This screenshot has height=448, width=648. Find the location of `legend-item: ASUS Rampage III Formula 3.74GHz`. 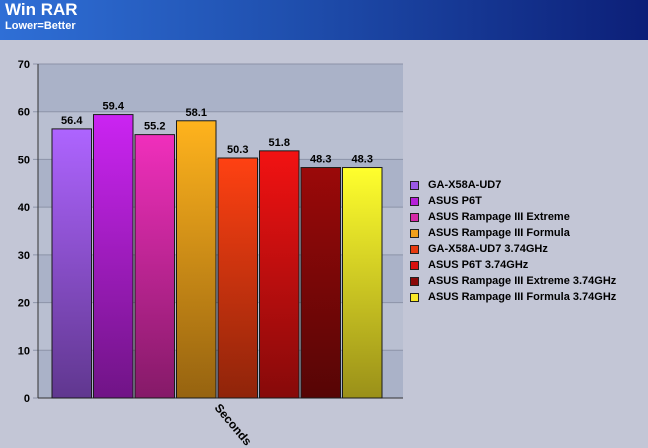

legend-item: ASUS Rampage III Formula 3.74GHz is located at coordinates (528, 297).